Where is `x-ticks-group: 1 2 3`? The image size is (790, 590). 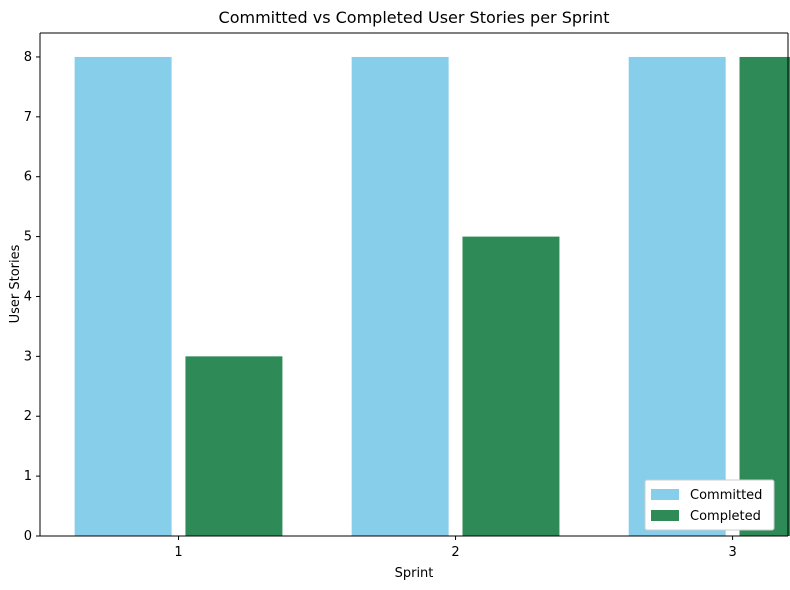
x-ticks-group: 1 2 3 is located at coordinates (455, 548).